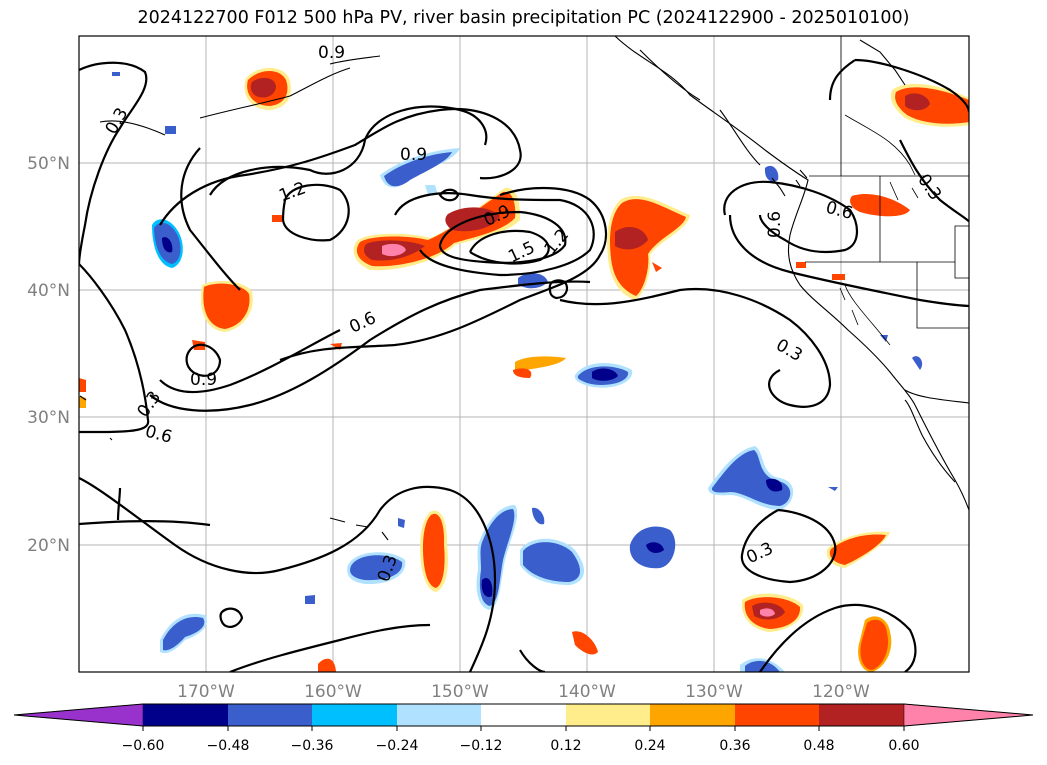 The image size is (1047, 765). What do you see at coordinates (734, 746) in the screenshot?
I see `colorbar-tick-label: 0.36` at bounding box center [734, 746].